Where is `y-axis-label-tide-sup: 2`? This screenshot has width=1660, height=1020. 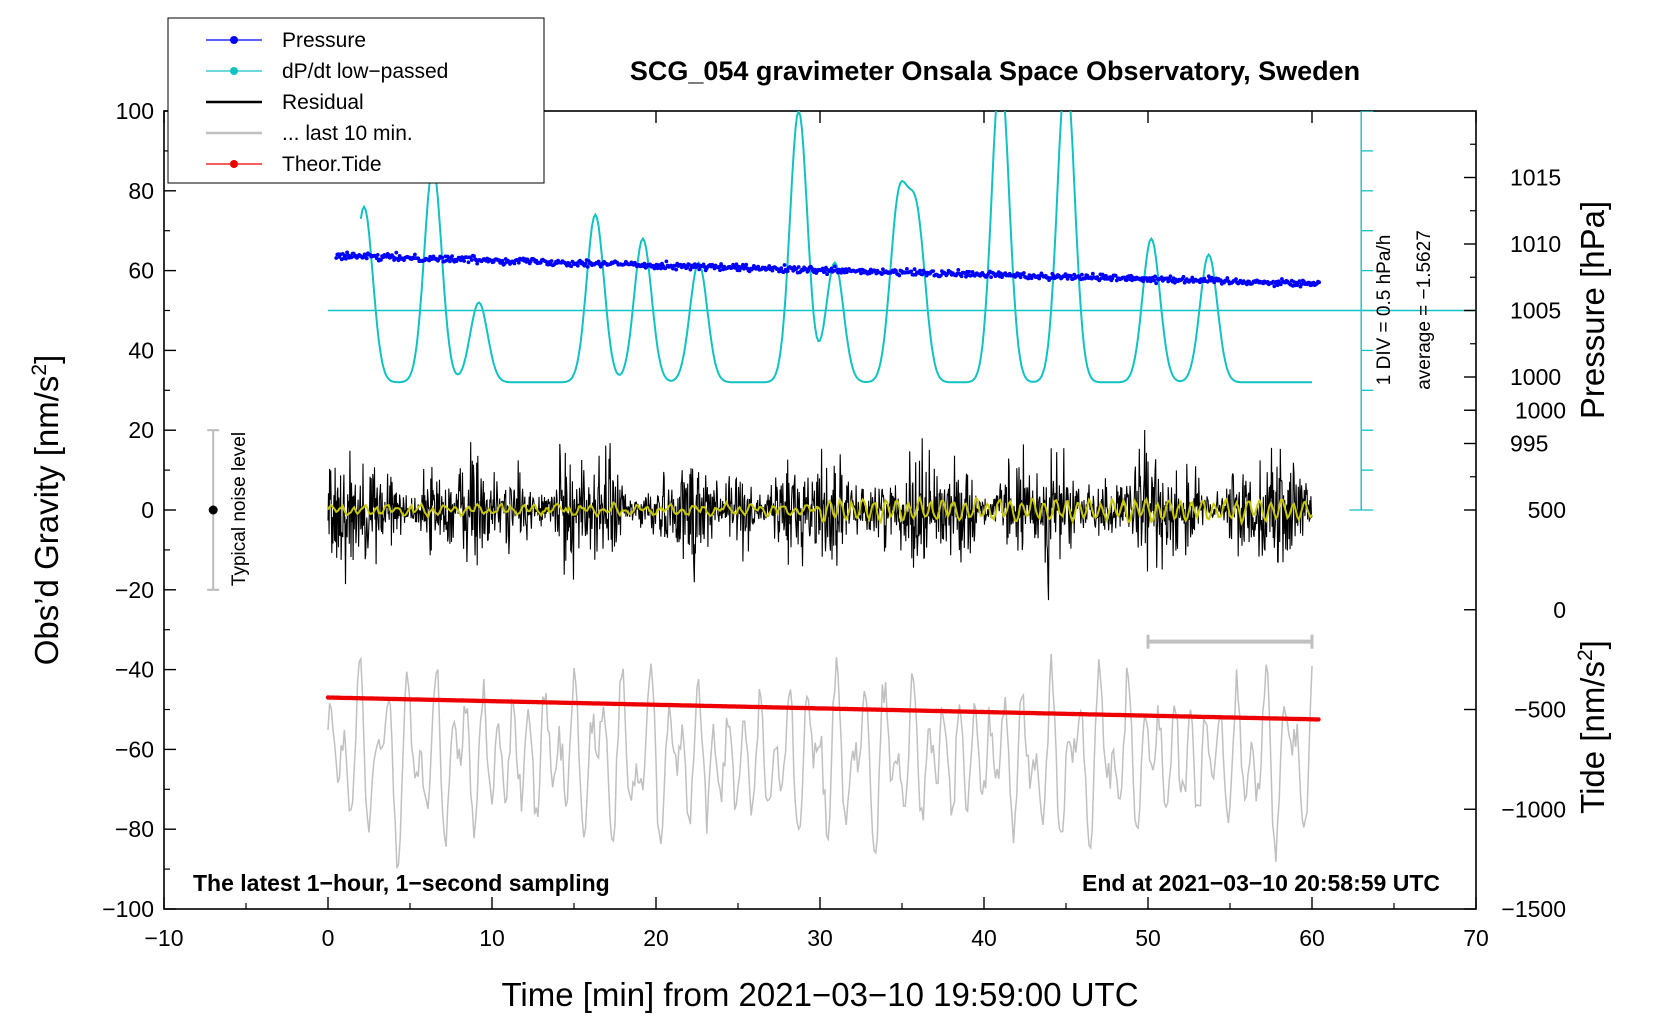 y-axis-label-tide-sup: 2 is located at coordinates (1585, 655).